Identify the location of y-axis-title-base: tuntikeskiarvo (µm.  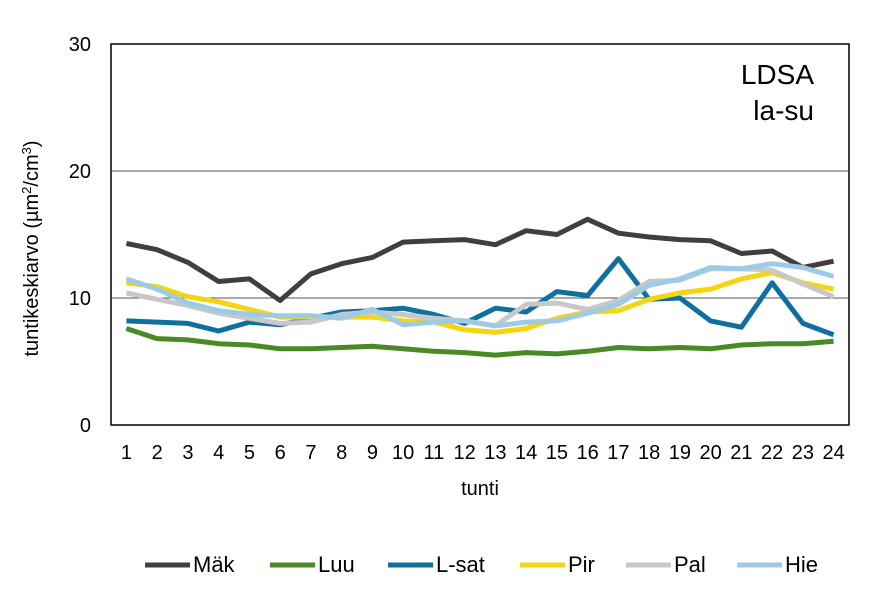
(32, 275).